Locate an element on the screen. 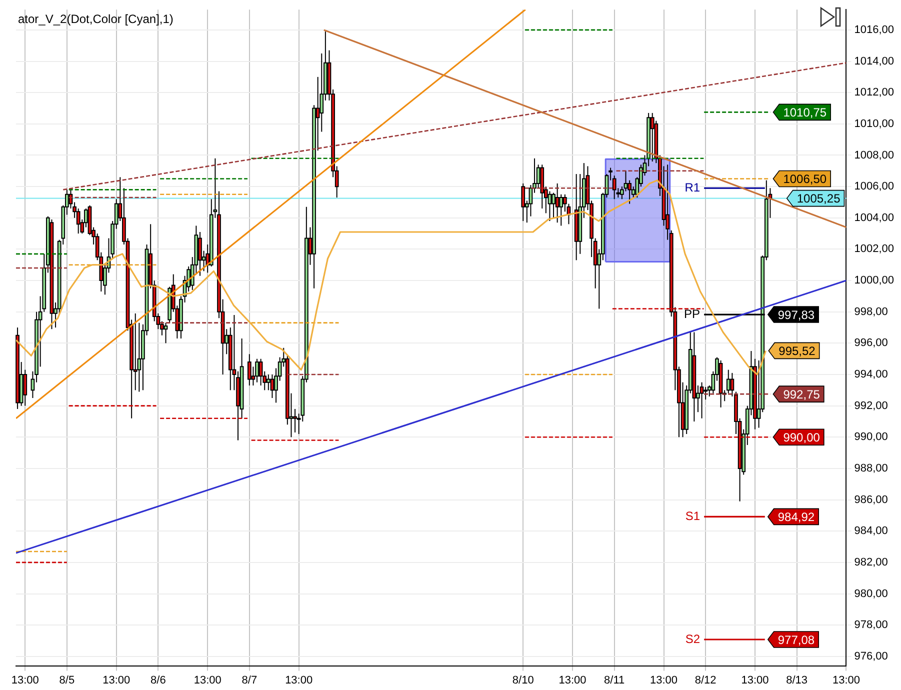  ref-line-label: 1005,25 is located at coordinates (818, 199).